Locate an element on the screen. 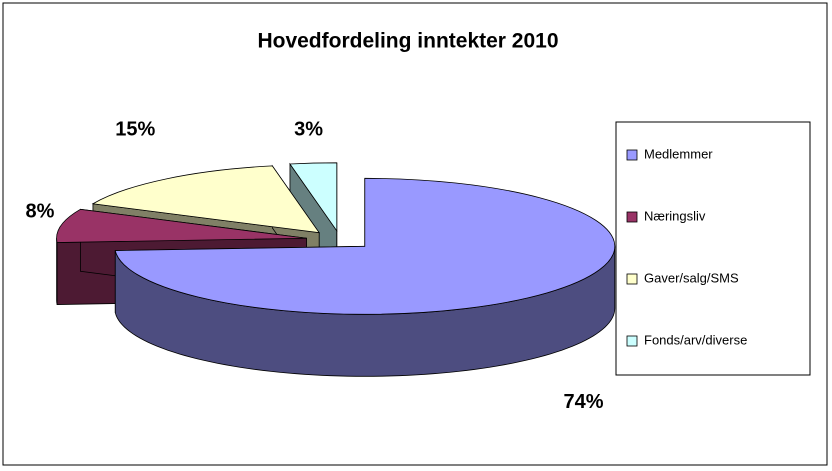 Image resolution: width=832 pixels, height=471 pixels. legend-label: Medlemmer is located at coordinates (678, 153).